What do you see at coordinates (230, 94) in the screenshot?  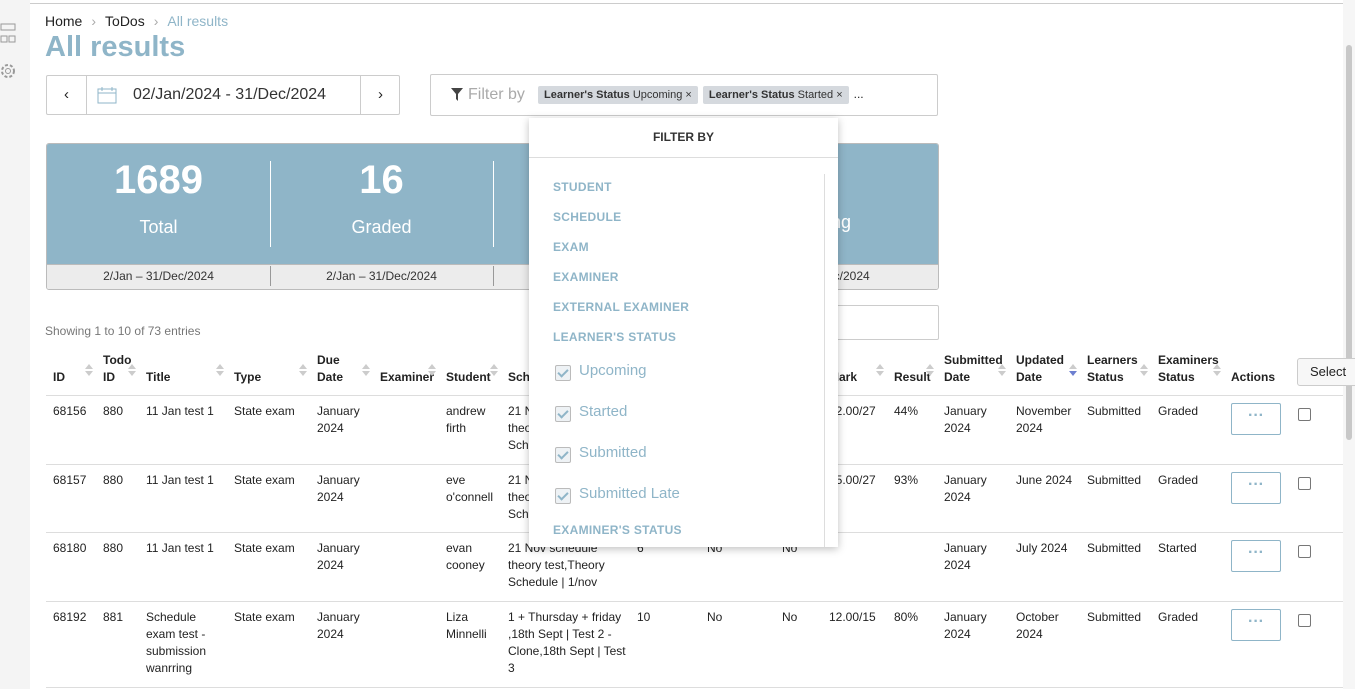 I see `date-range: 02/Jan/2024 - 31/Dec/2024` at bounding box center [230, 94].